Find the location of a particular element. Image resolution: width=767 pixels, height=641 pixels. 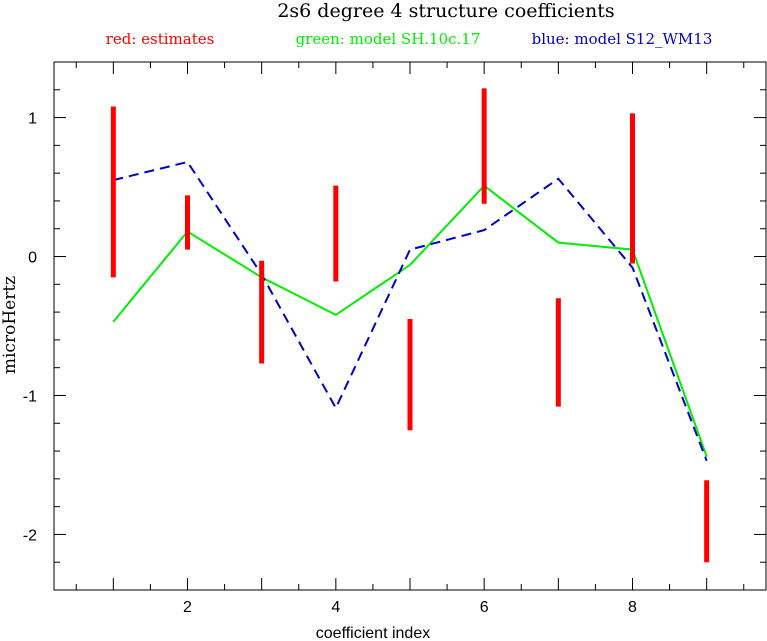

y-tick-label: -2 is located at coordinates (30, 535).